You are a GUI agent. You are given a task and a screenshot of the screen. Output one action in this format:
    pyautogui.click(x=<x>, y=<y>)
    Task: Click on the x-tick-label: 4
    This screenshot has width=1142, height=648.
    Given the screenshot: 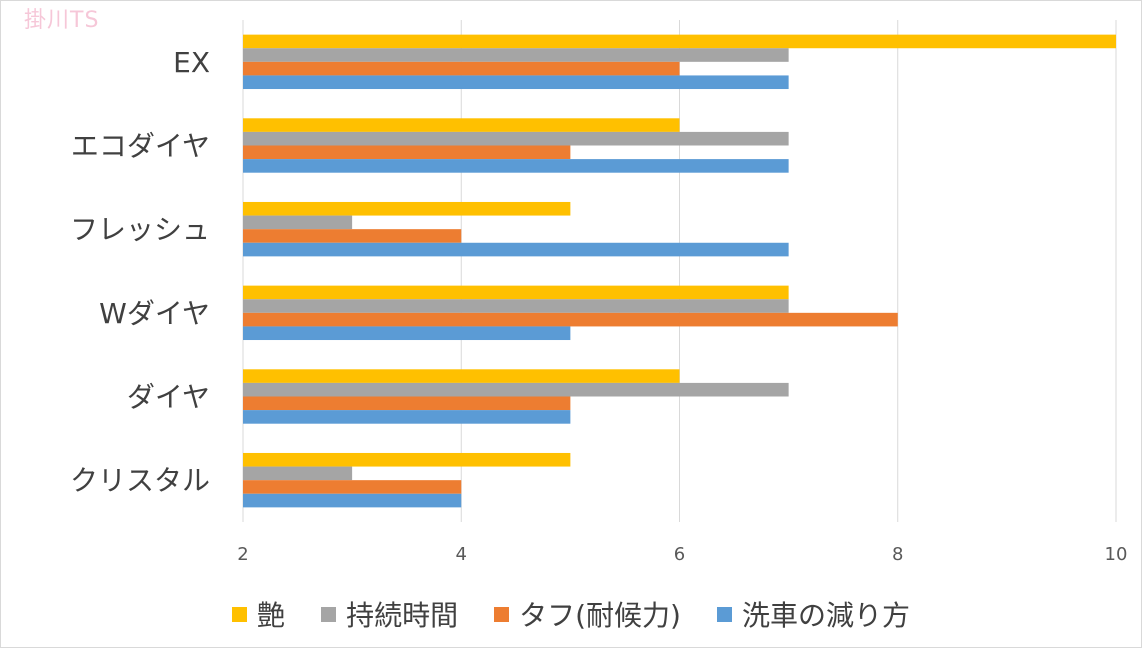 What is the action you would take?
    pyautogui.click(x=461, y=554)
    